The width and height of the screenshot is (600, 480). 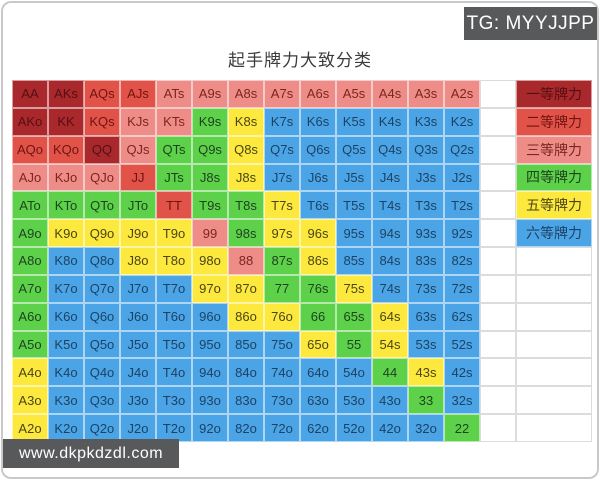 What do you see at coordinates (138, 121) in the screenshot?
I see `hand-cell-KJs: KJs` at bounding box center [138, 121].